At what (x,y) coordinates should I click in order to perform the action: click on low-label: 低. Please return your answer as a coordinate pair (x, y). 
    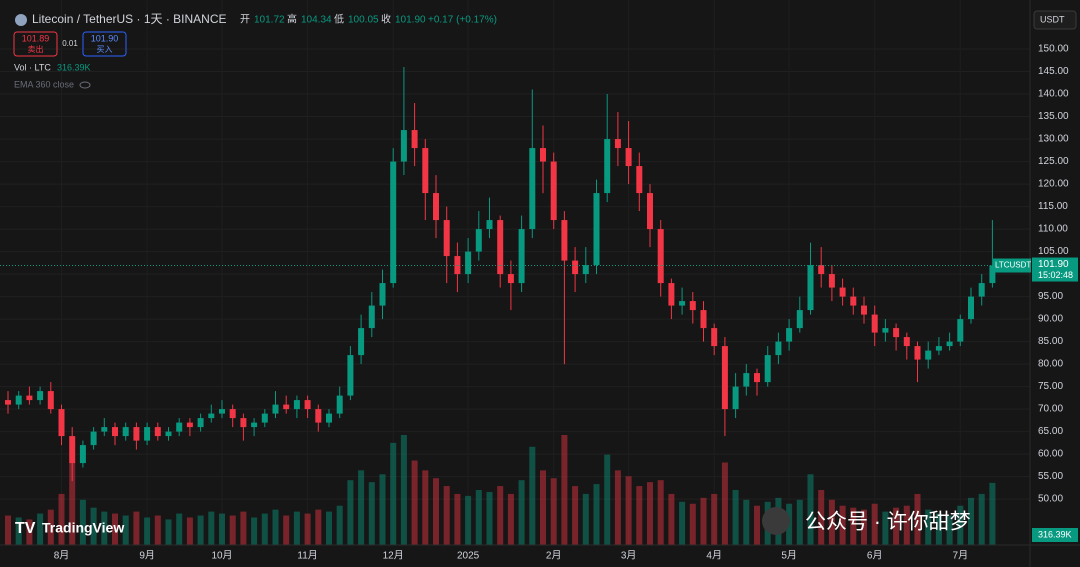
    Looking at the image, I should click on (339, 19).